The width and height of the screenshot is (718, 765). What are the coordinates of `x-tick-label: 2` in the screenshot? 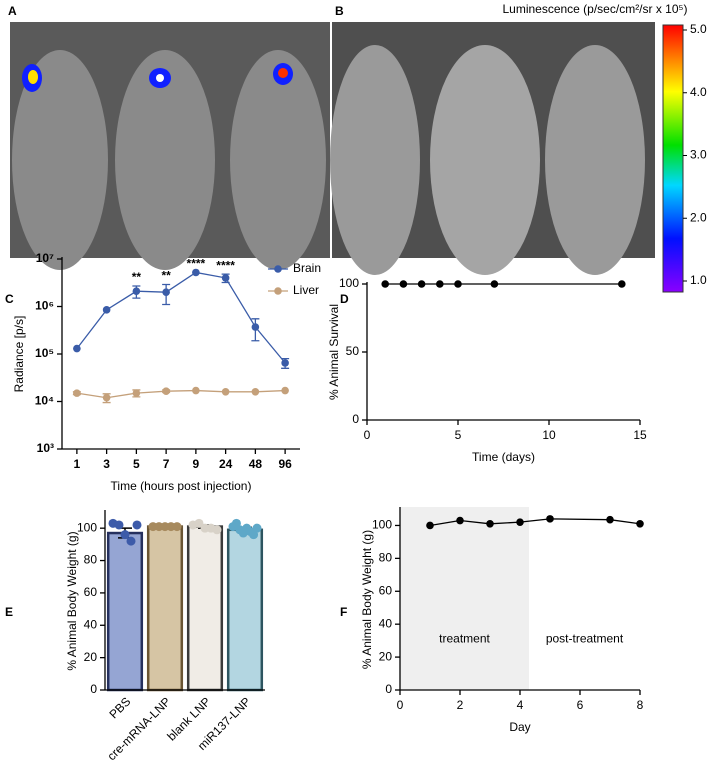 It's located at (460, 705).